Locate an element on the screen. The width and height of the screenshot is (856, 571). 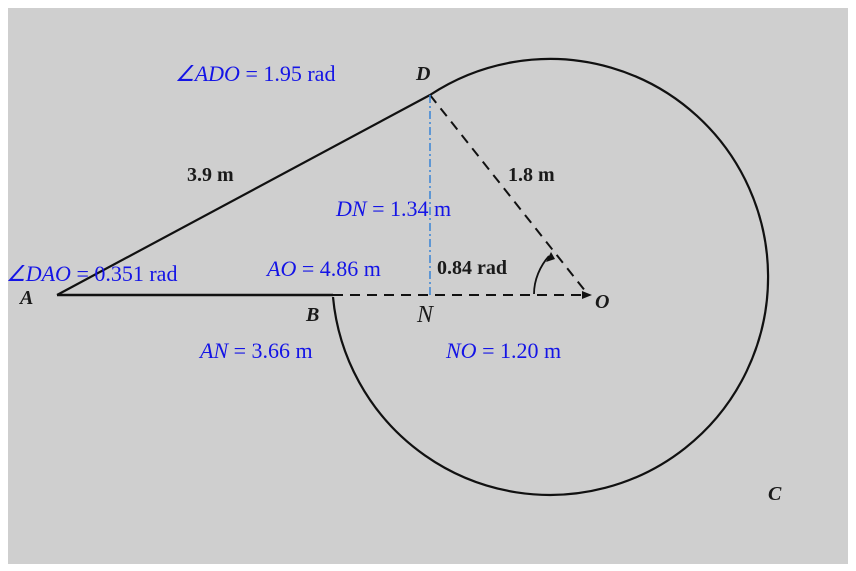
length-label-ad: 3.9 m is located at coordinates (210, 175).